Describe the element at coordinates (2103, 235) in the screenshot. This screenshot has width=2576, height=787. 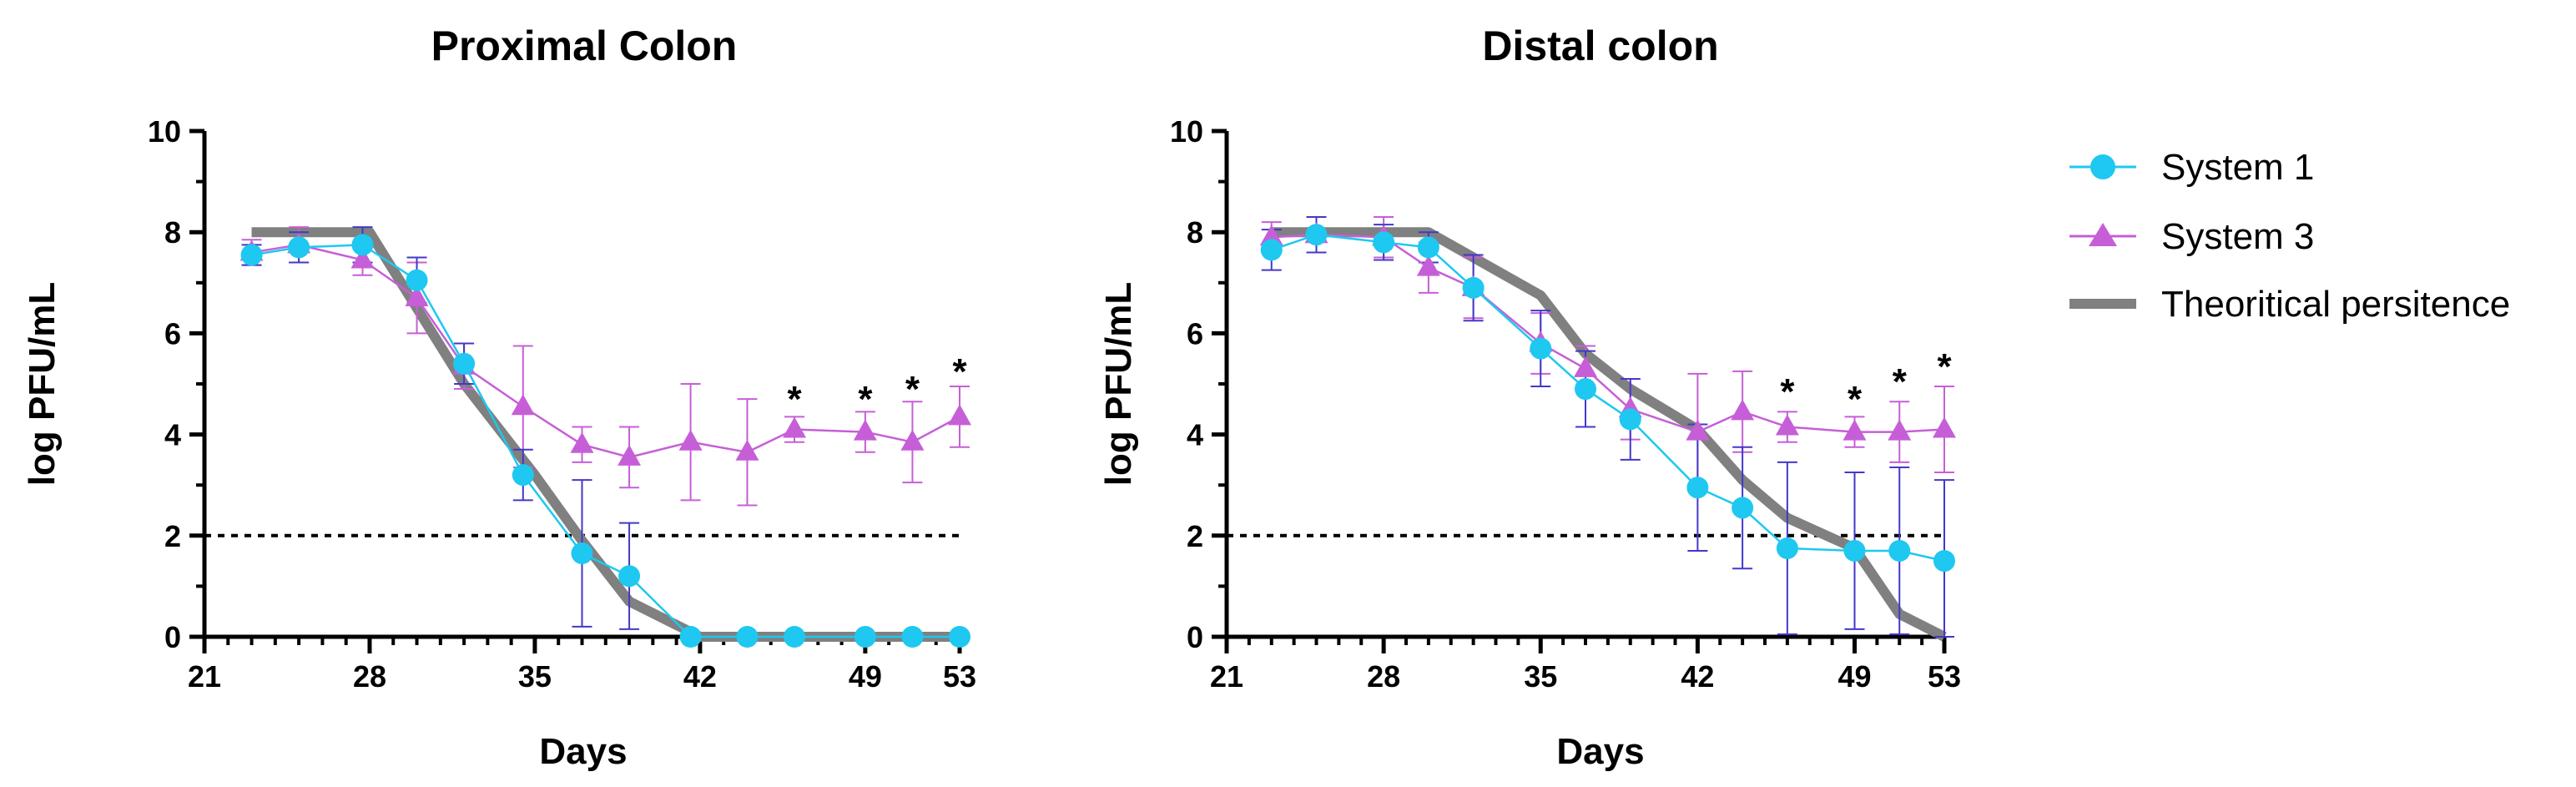
I see `legend-marker-triangle` at that location.